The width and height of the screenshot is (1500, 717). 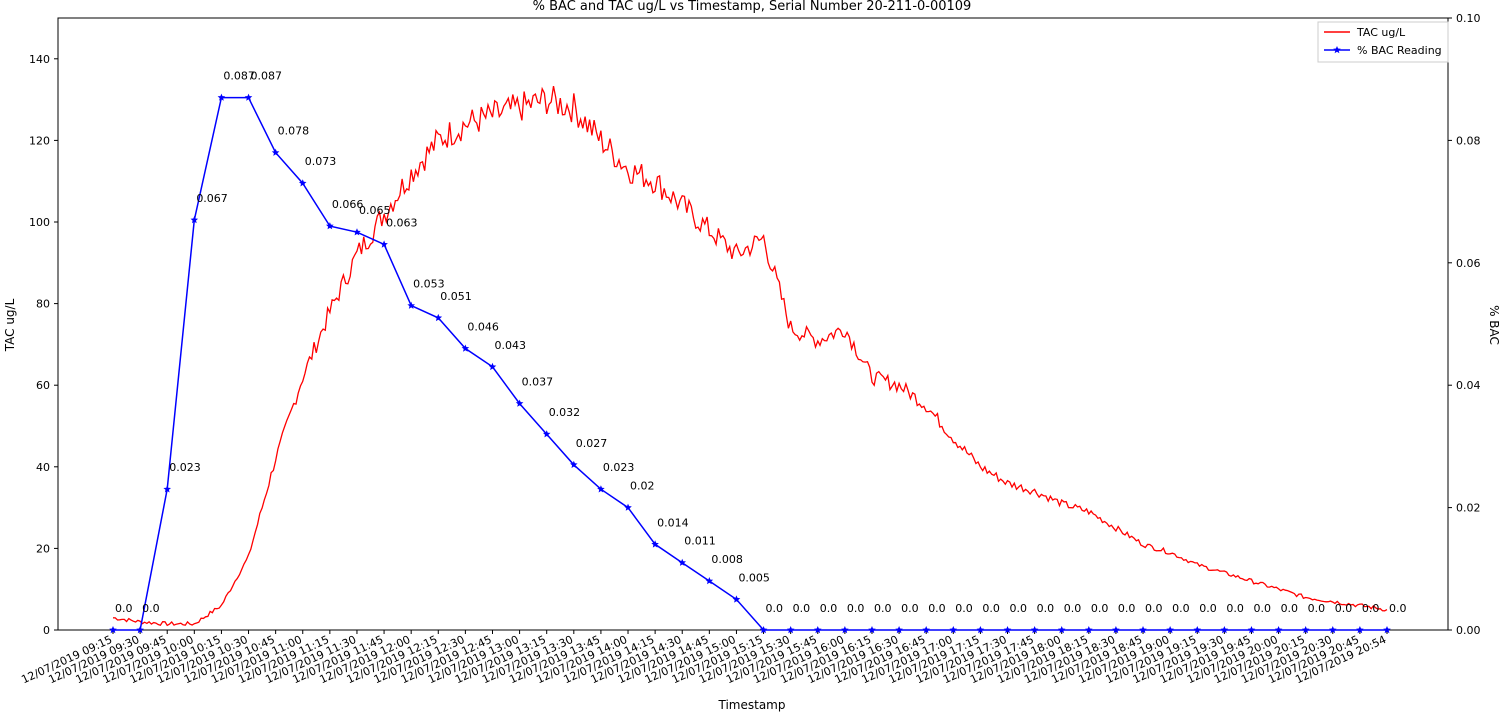 What do you see at coordinates (43, 467) in the screenshot?
I see `left-y-tick-label: 40` at bounding box center [43, 467].